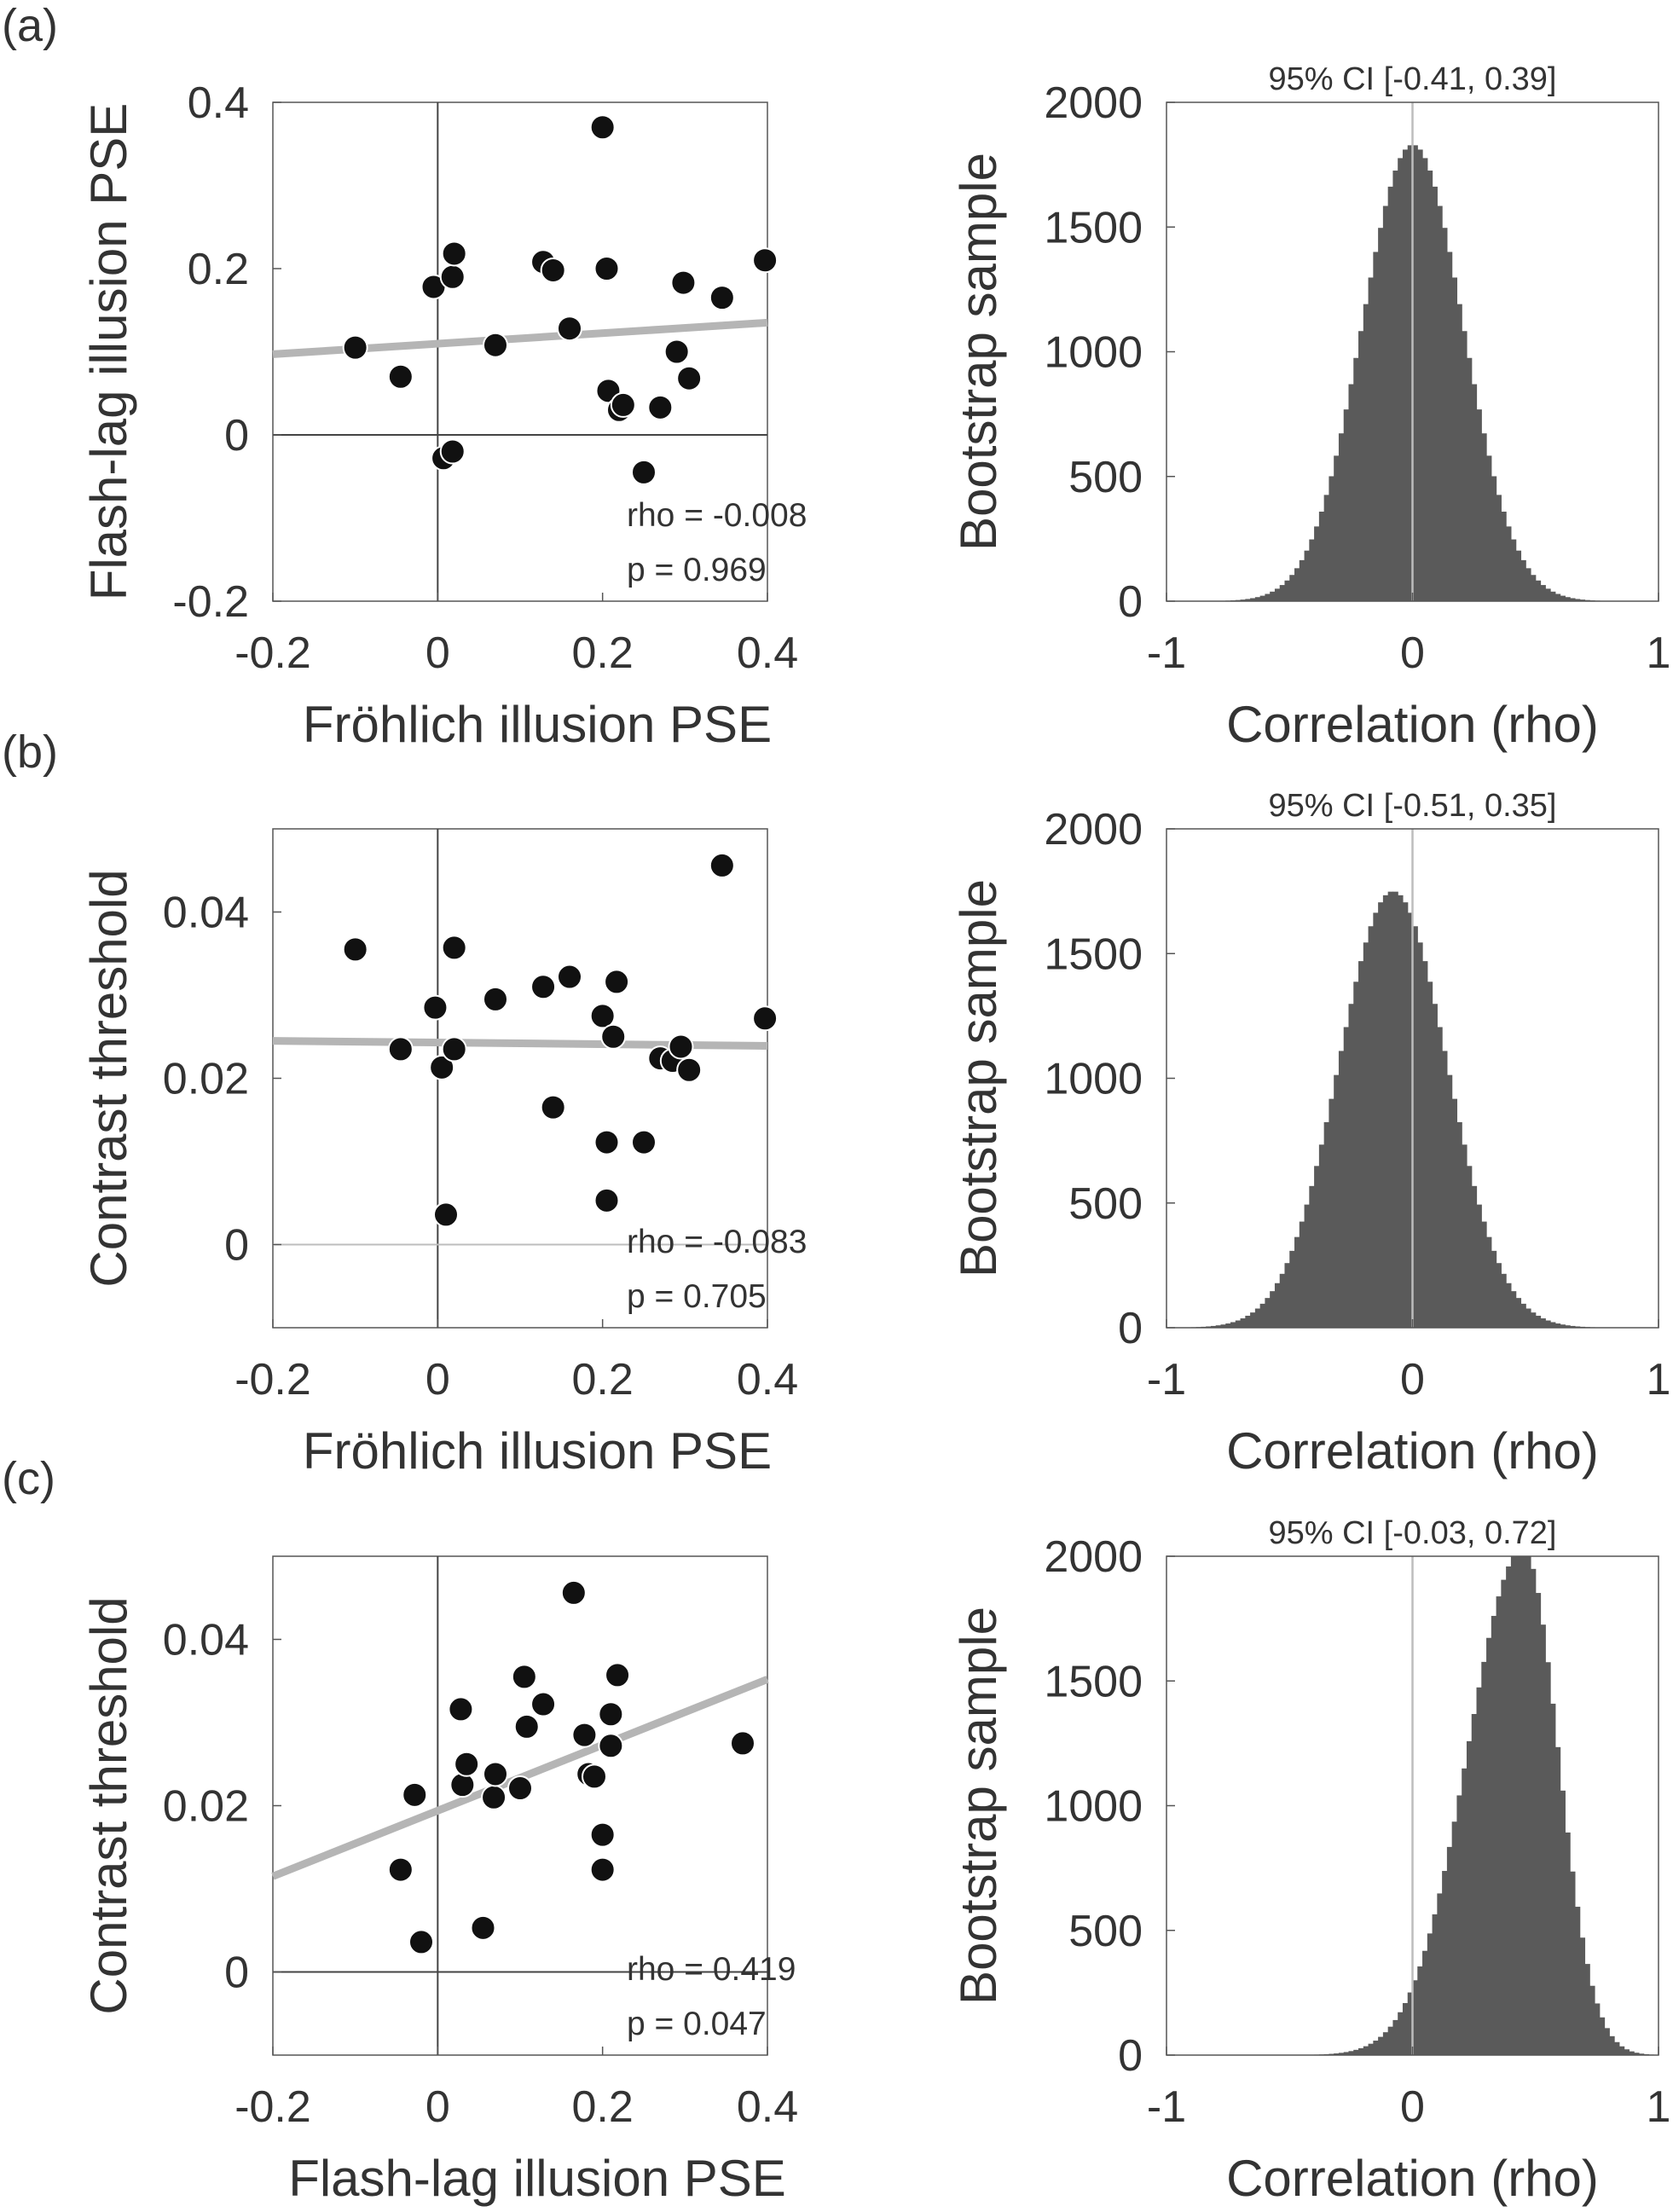  I want to click on x-axis-label: Flash-lag illusion PSE, so click(537, 2178).